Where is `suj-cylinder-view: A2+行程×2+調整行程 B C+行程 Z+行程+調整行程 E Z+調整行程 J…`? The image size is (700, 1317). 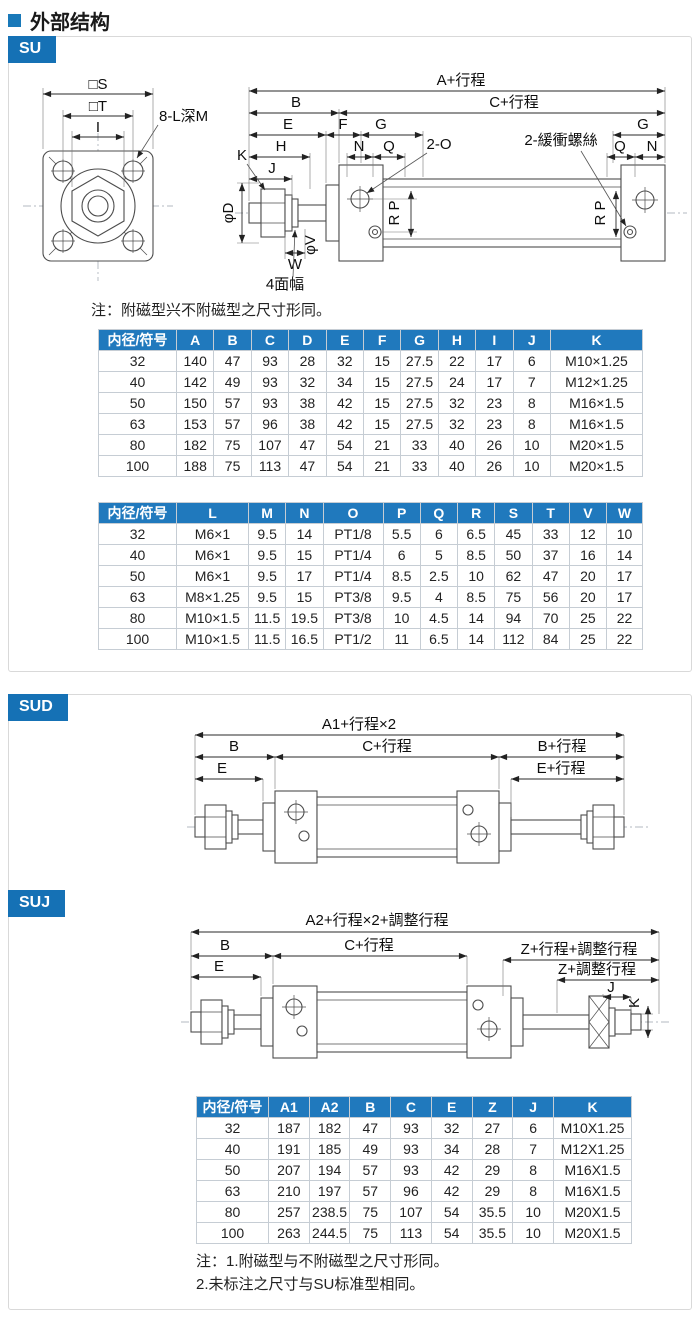 suj-cylinder-view: A2+行程×2+調整行程 B C+行程 Z+行程+調整行程 E Z+調整行程 J… is located at coordinates (425, 985).